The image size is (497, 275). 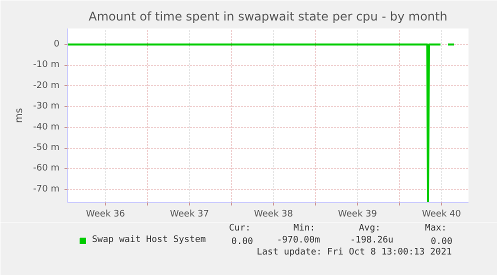 What do you see at coordinates (20, 115) in the screenshot?
I see `y-axis-title: ms` at bounding box center [20, 115].